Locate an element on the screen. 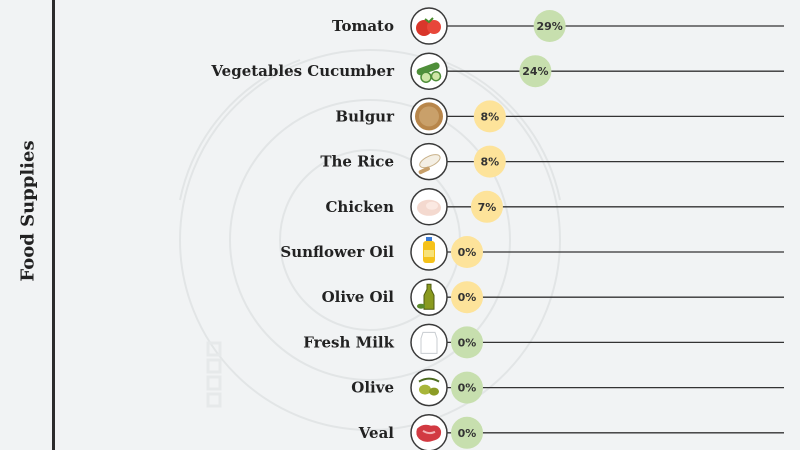 The image size is (800, 450). value-bubble-bulgur is located at coordinates (489, 116).